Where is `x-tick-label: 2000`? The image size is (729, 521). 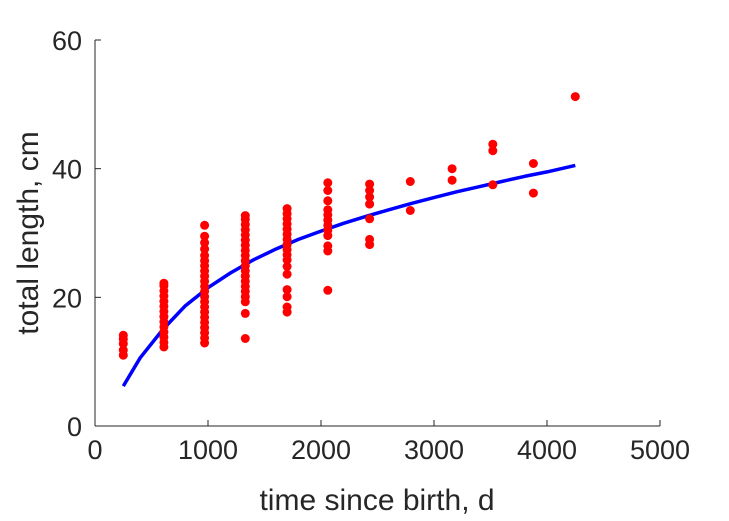 x-tick-label: 2000 is located at coordinates (321, 450).